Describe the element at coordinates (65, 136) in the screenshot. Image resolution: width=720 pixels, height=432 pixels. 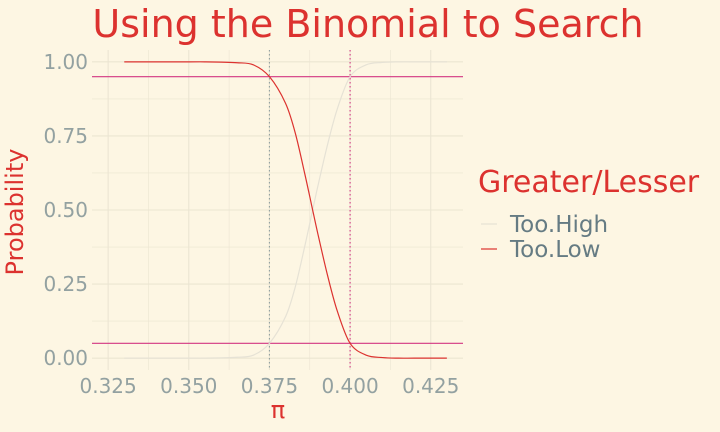
I see `y-tick-label: 0.75` at that location.